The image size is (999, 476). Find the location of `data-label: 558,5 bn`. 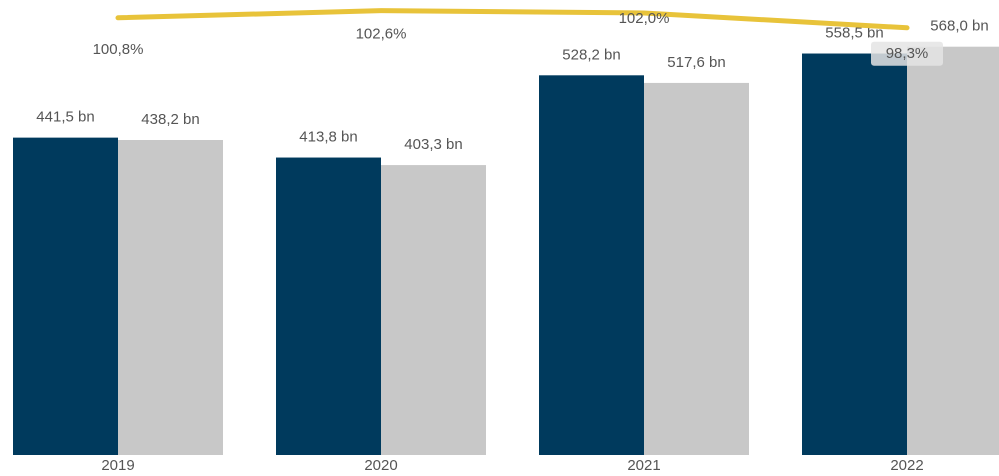

data-label: 558,5 bn is located at coordinates (854, 32).